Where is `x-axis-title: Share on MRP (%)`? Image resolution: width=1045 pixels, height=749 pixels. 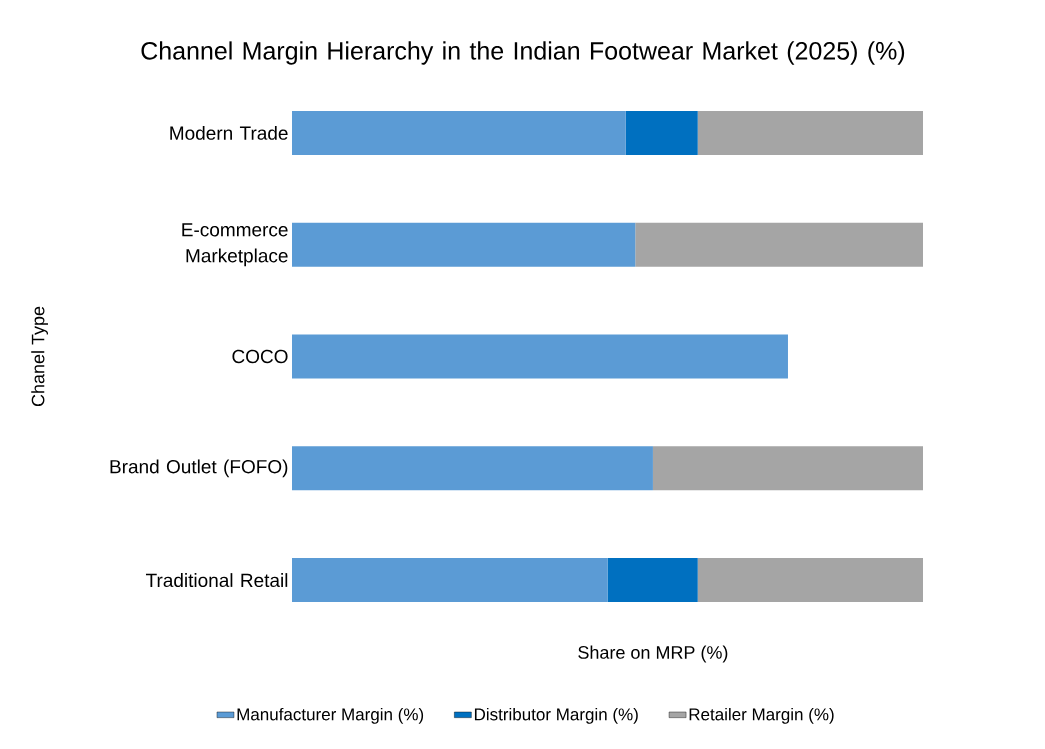
x-axis-title: Share on MRP (%) is located at coordinates (653, 654).